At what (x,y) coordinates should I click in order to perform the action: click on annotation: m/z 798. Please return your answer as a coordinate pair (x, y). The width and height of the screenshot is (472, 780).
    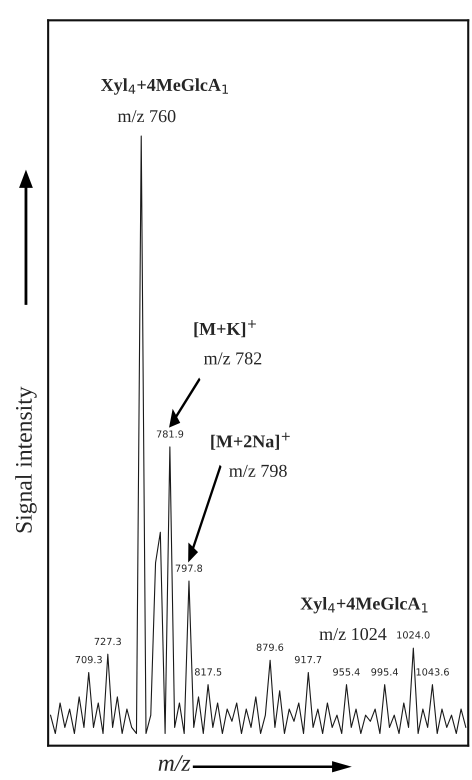
    Looking at the image, I should click on (258, 470).